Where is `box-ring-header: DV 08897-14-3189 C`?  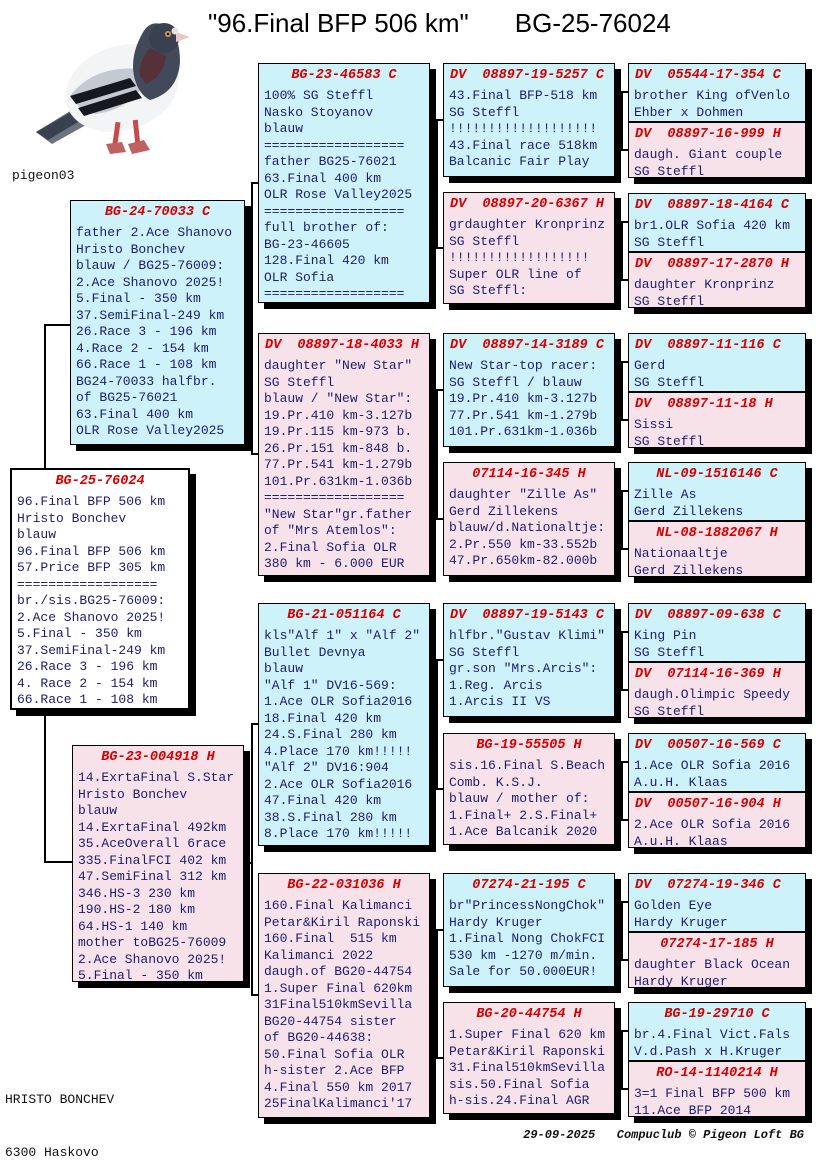 box-ring-header: DV 08897-14-3189 C is located at coordinates (527, 345).